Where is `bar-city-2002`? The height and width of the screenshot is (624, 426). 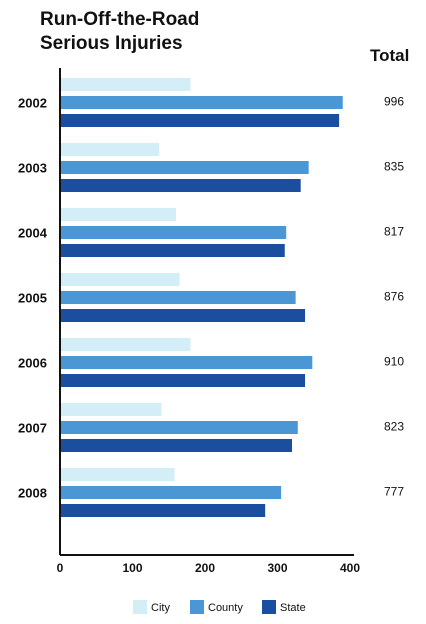
bar-city-2002 is located at coordinates (125, 84).